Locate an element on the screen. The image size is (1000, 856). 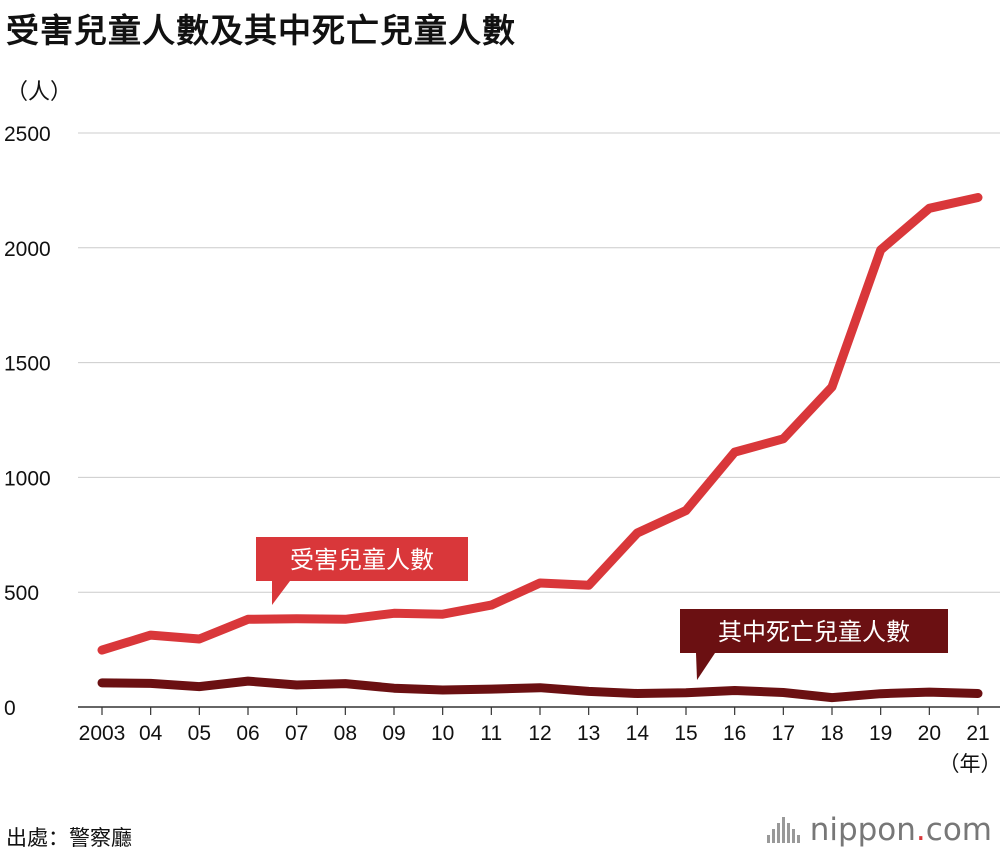
x-tick-label: 09 is located at coordinates (393, 733).